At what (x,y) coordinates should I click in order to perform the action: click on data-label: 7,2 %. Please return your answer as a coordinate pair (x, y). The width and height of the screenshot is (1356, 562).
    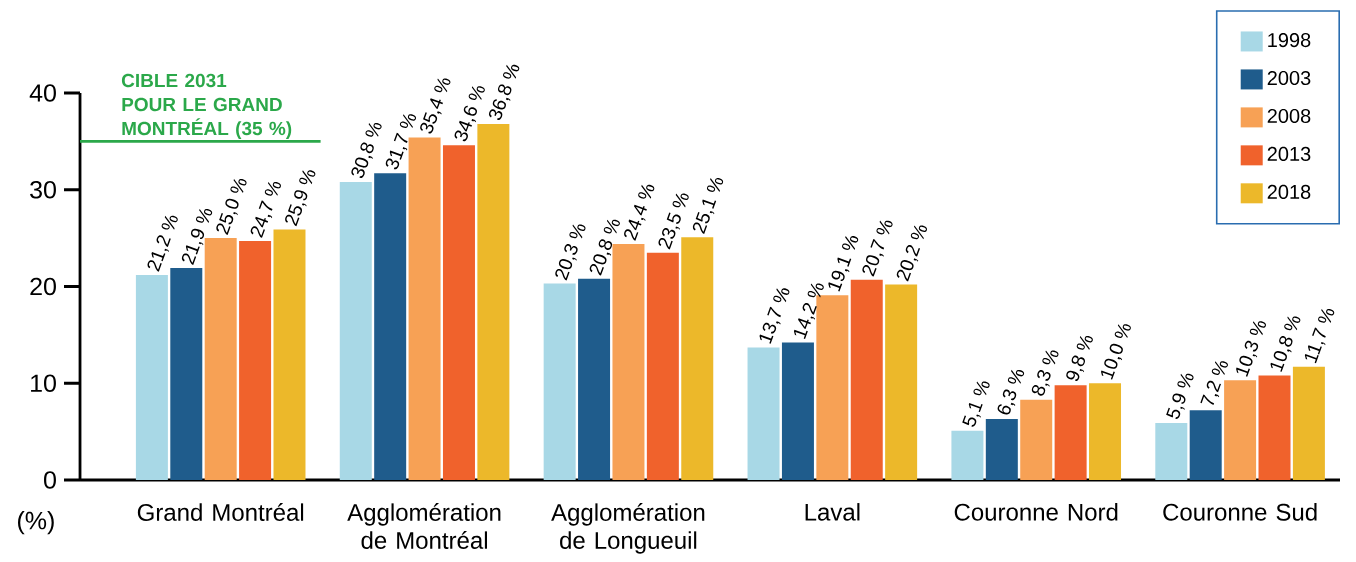
    Looking at the image, I should click on (1214, 383).